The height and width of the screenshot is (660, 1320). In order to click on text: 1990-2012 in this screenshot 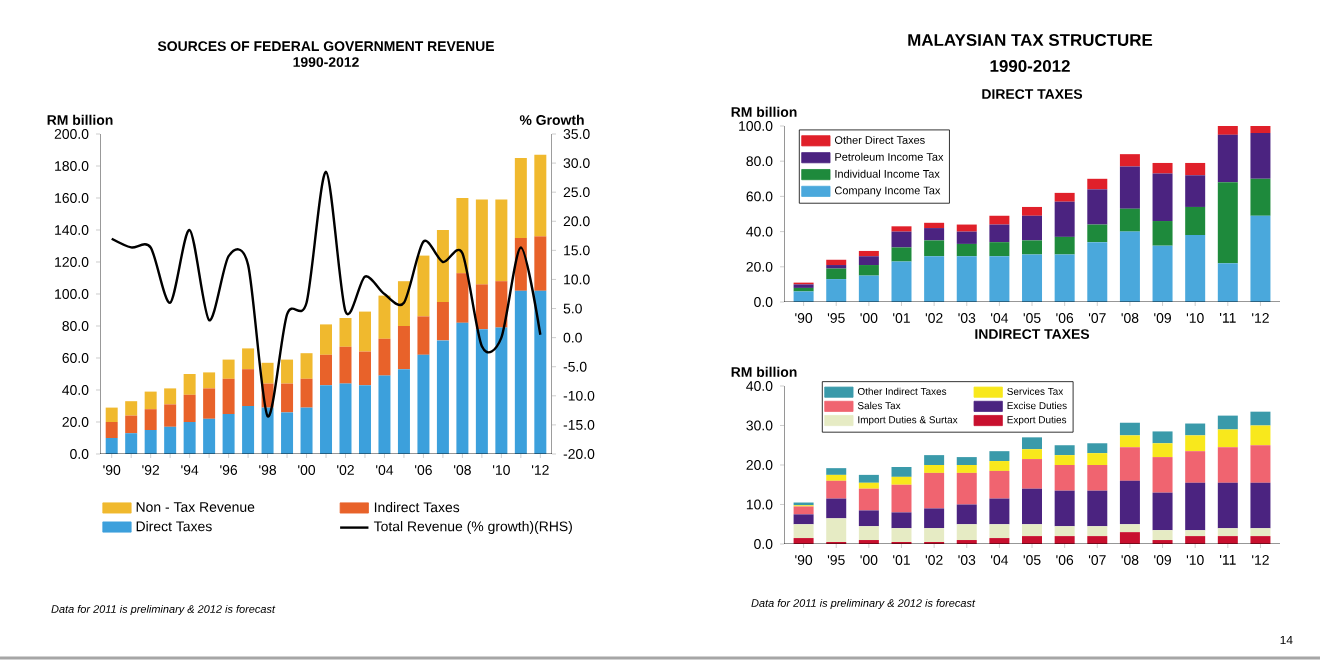, I will do `click(1030, 66)`.